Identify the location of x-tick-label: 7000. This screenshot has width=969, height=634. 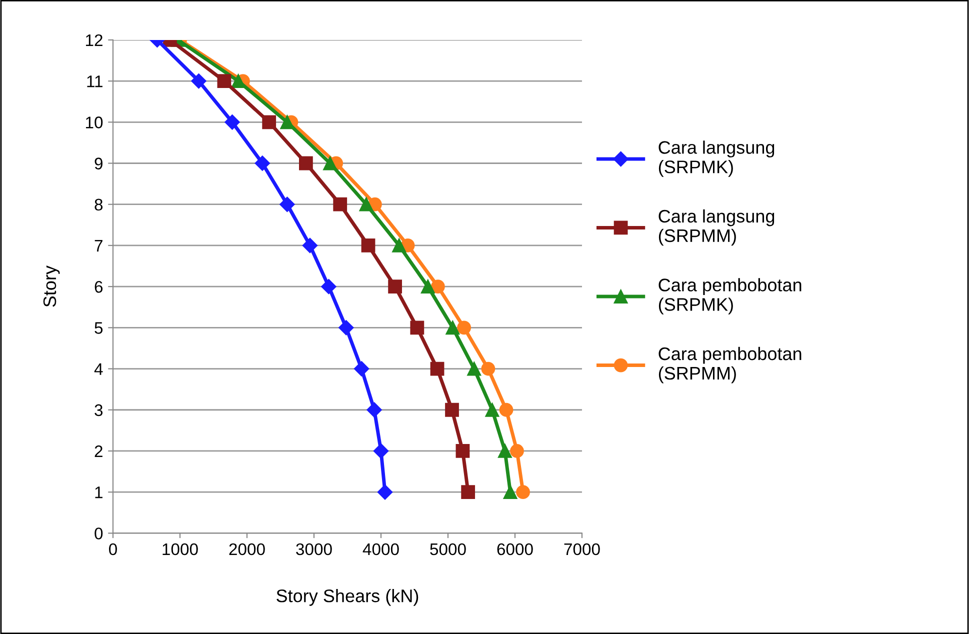
(582, 549).